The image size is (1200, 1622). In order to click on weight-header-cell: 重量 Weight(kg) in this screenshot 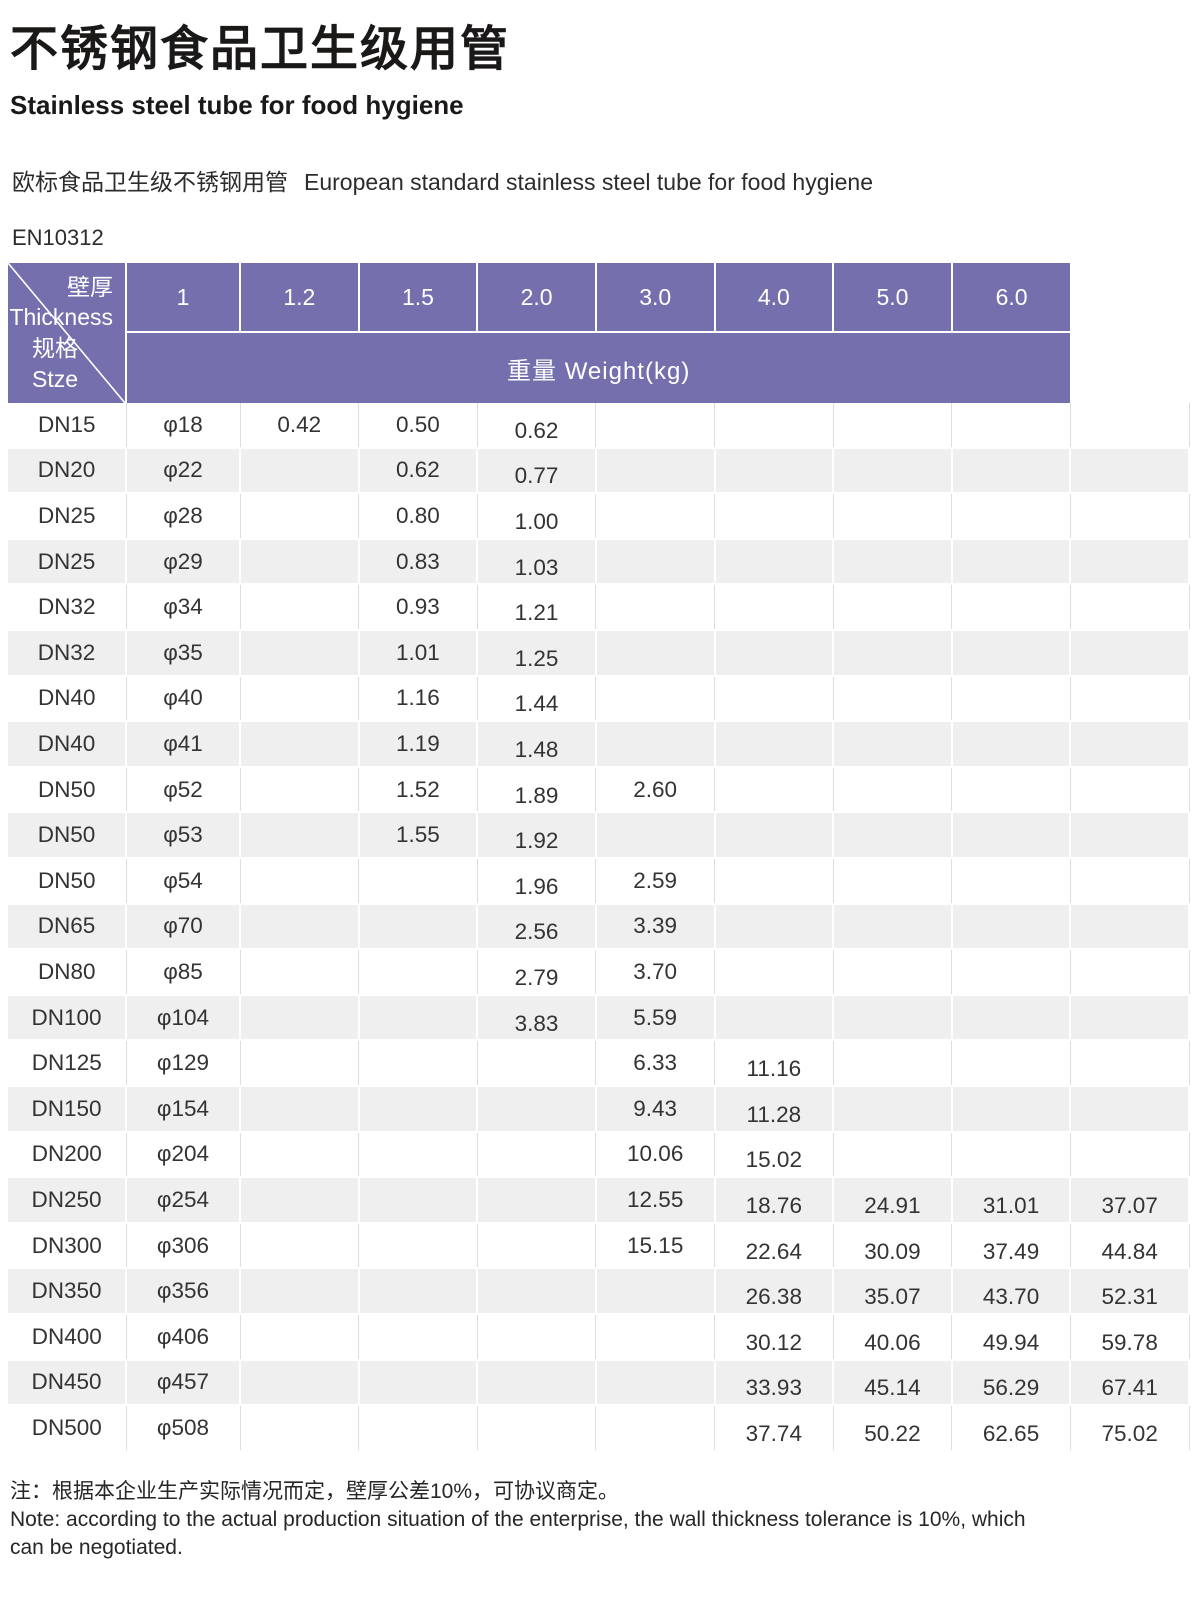, I will do `click(597, 367)`.